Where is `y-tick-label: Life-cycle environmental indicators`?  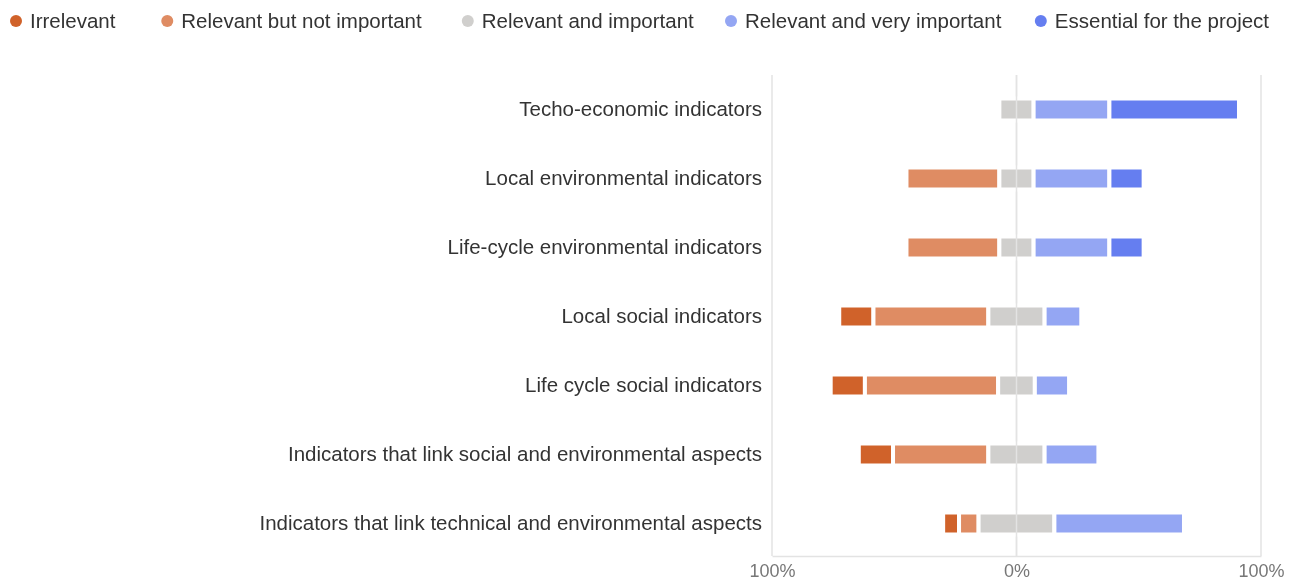 y-tick-label: Life-cycle environmental indicators is located at coordinates (604, 247).